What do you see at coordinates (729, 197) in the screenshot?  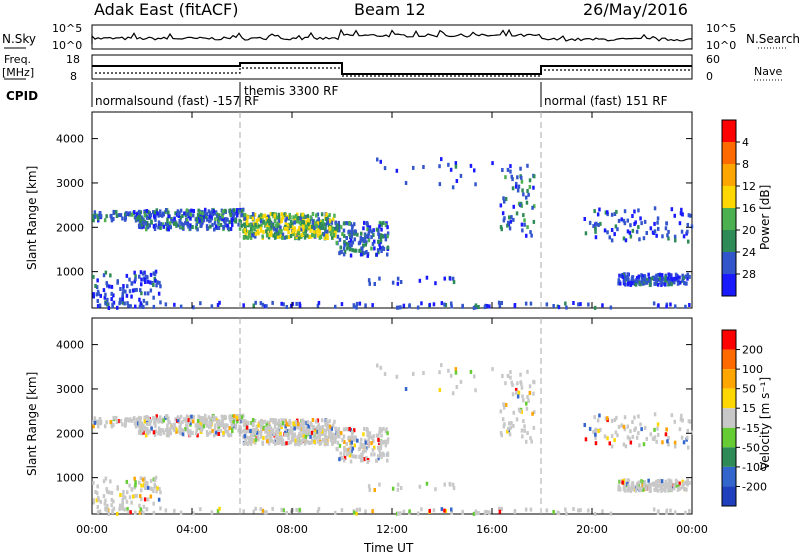 I see `colorbar-swatch` at bounding box center [729, 197].